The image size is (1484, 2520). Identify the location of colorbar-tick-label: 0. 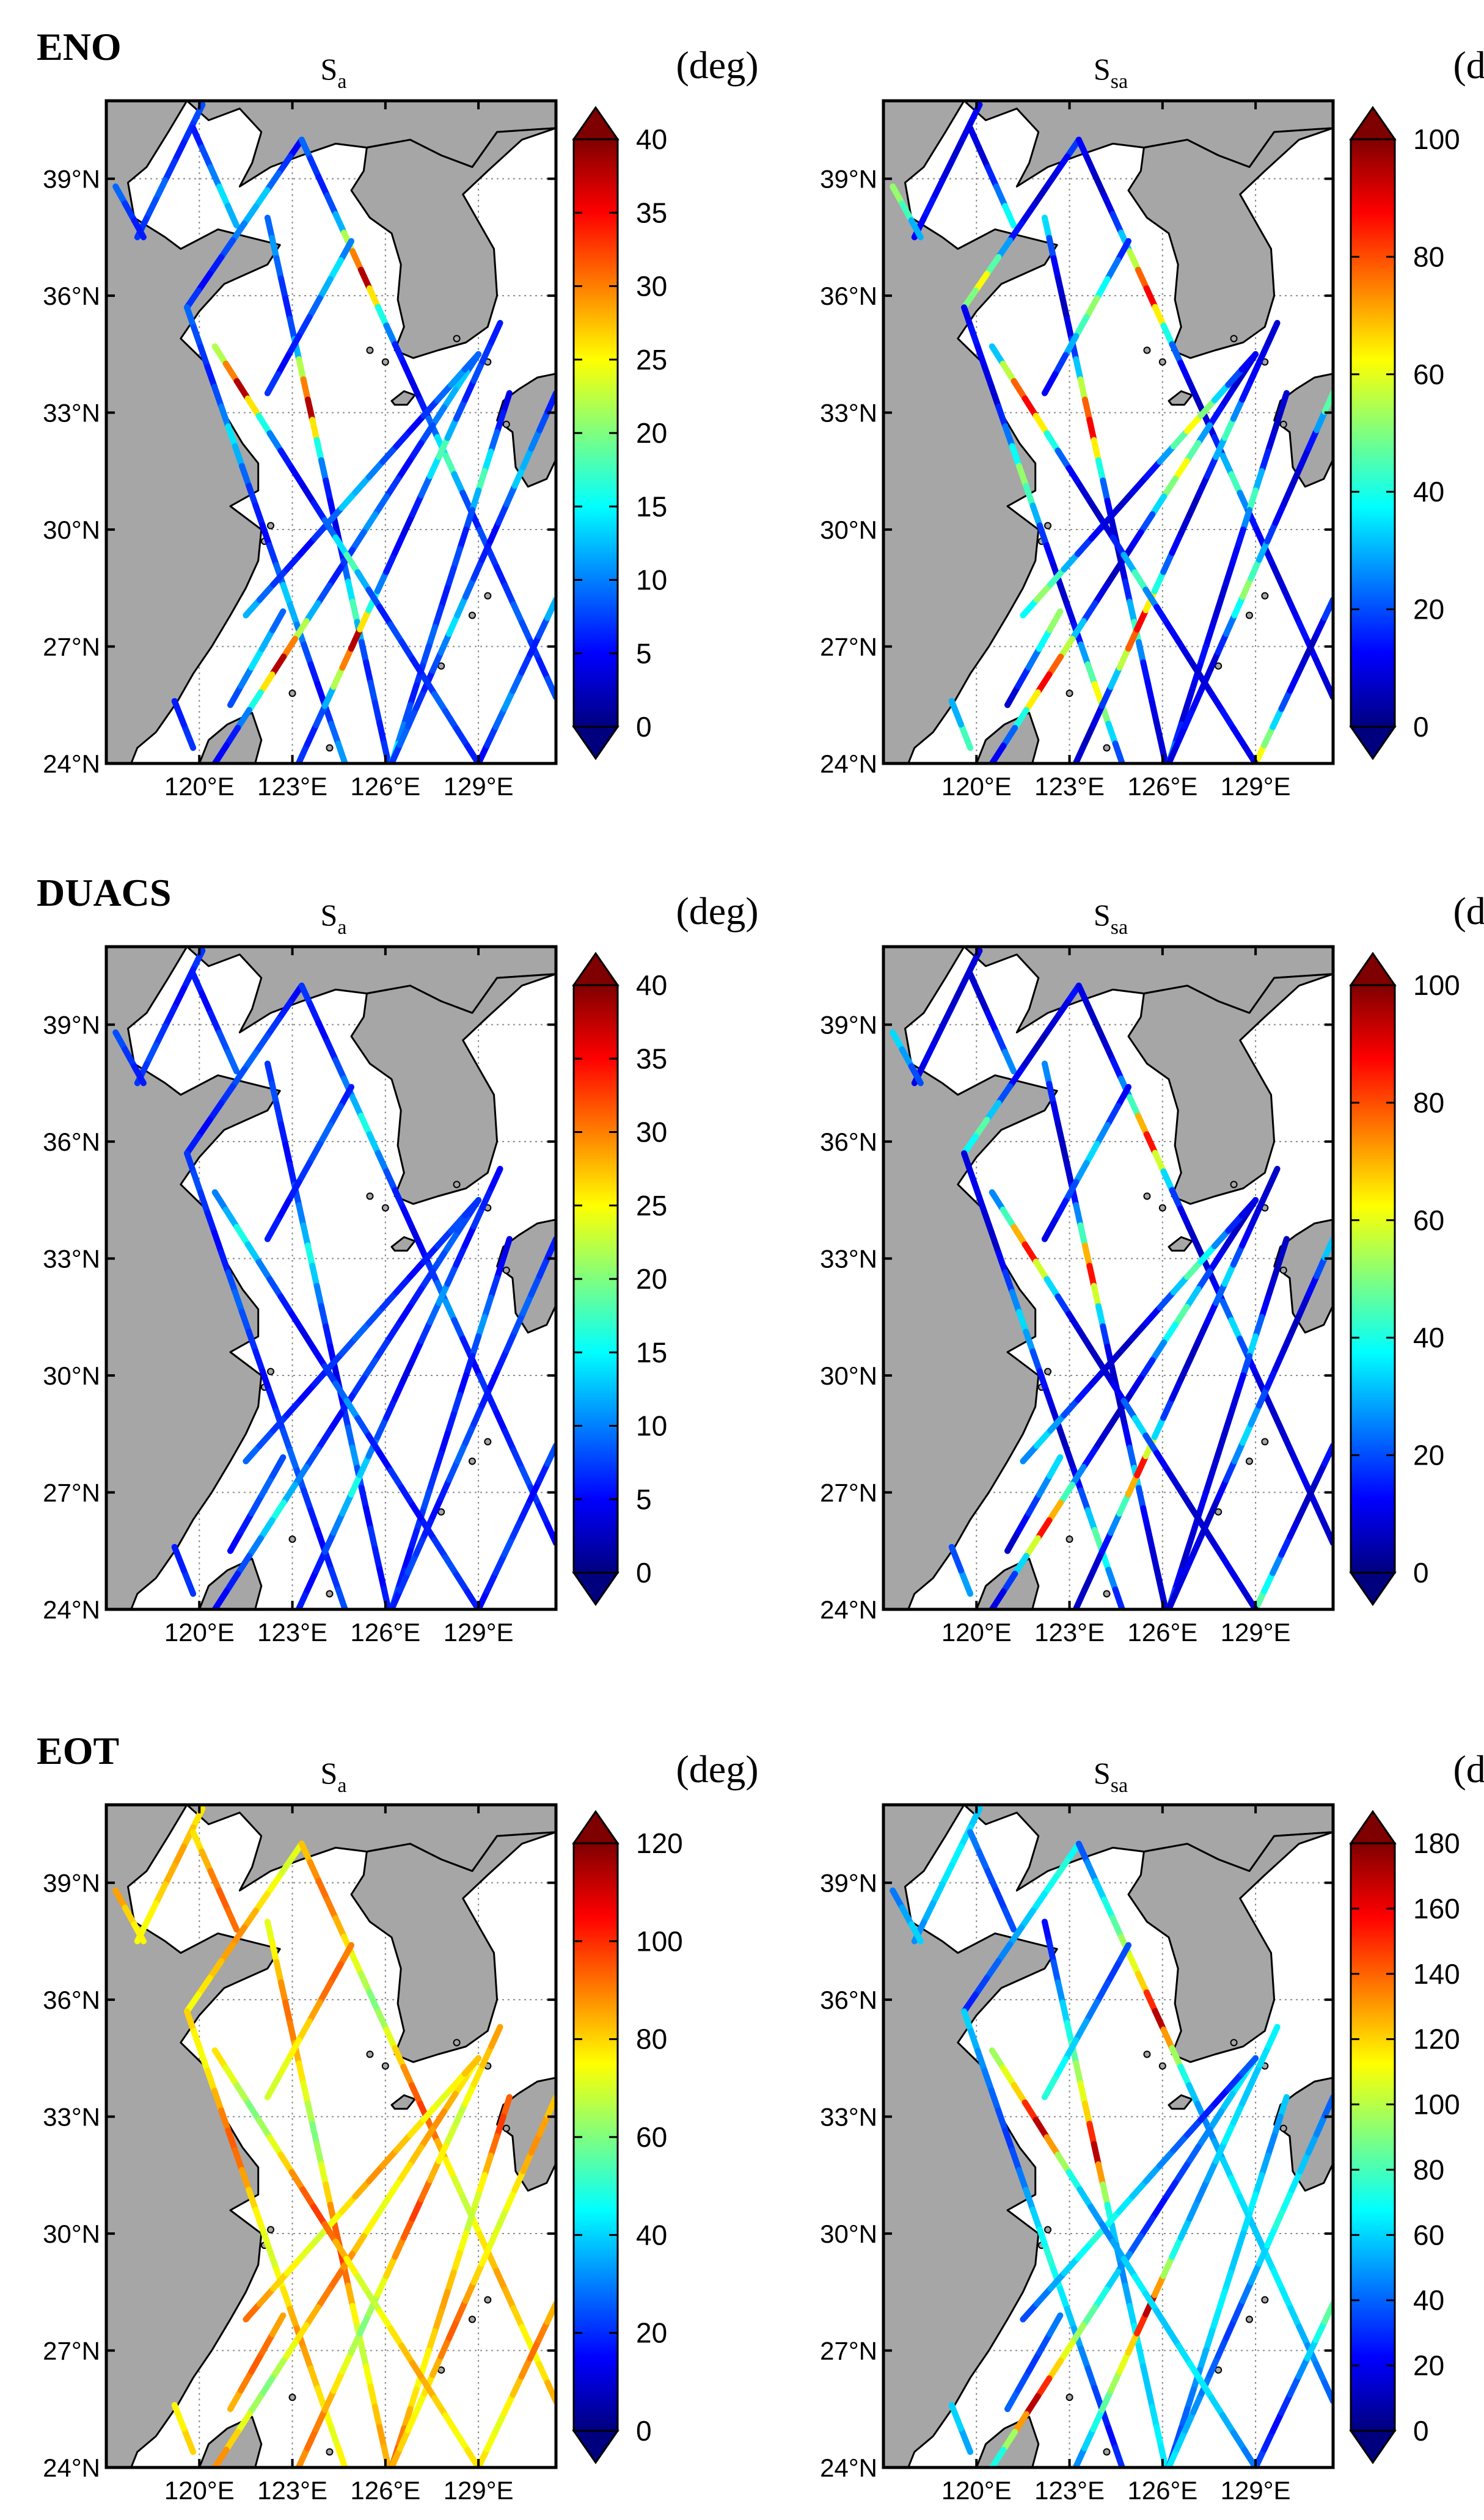
(644, 2431).